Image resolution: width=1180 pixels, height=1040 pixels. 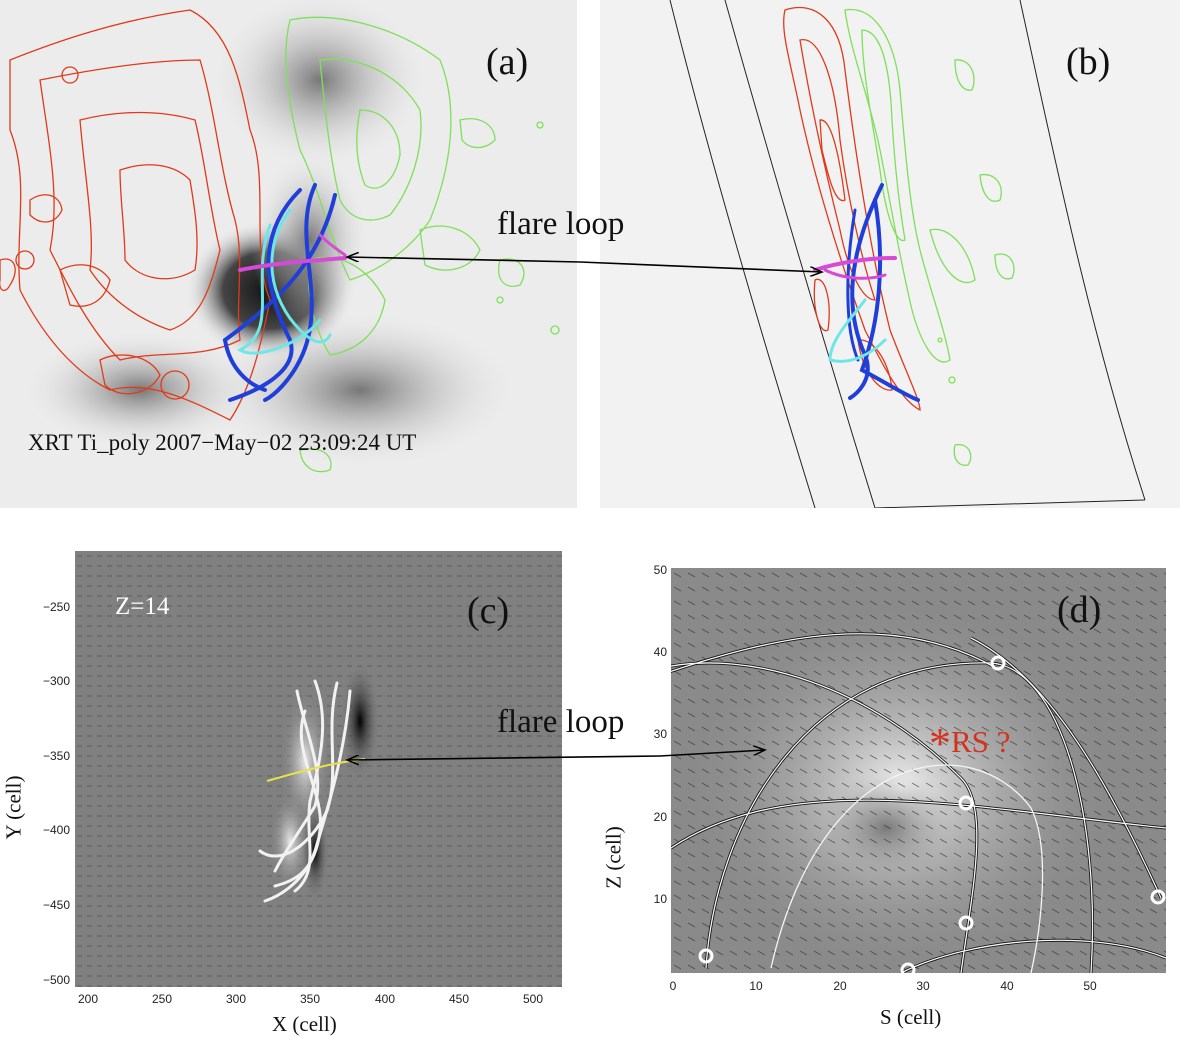 What do you see at coordinates (660, 570) in the screenshot?
I see `y-tick-label: 50` at bounding box center [660, 570].